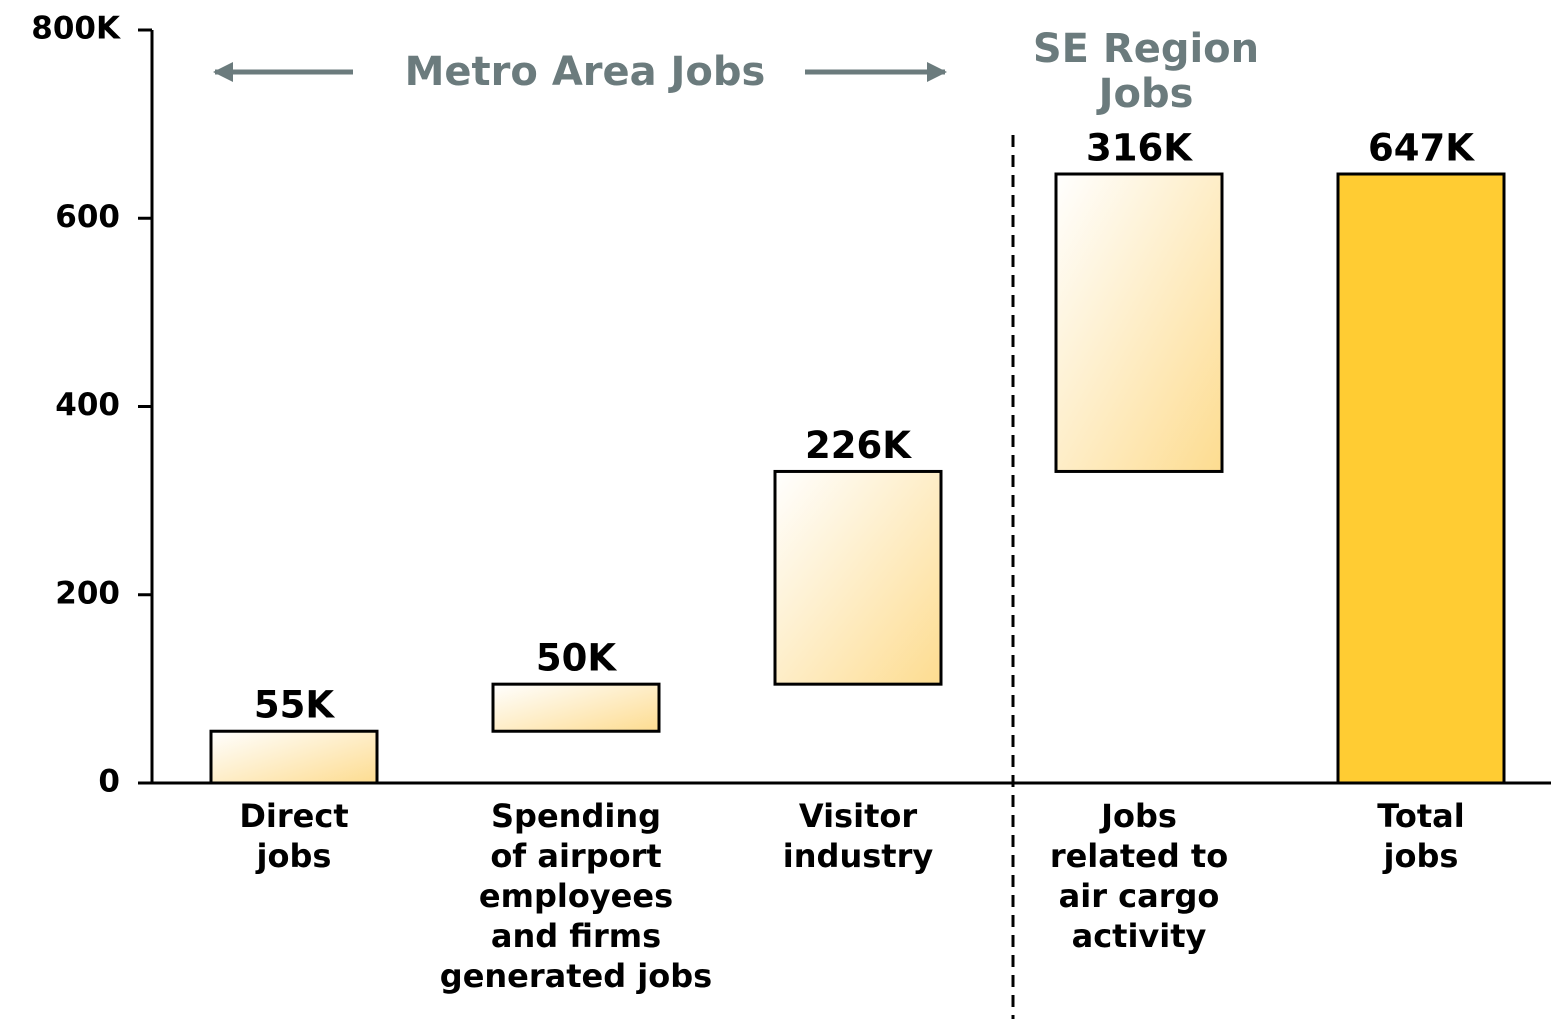 This screenshot has width=1551, height=1019. Describe the element at coordinates (1139, 936) in the screenshot. I see `x-tick-label-line: activity` at that location.